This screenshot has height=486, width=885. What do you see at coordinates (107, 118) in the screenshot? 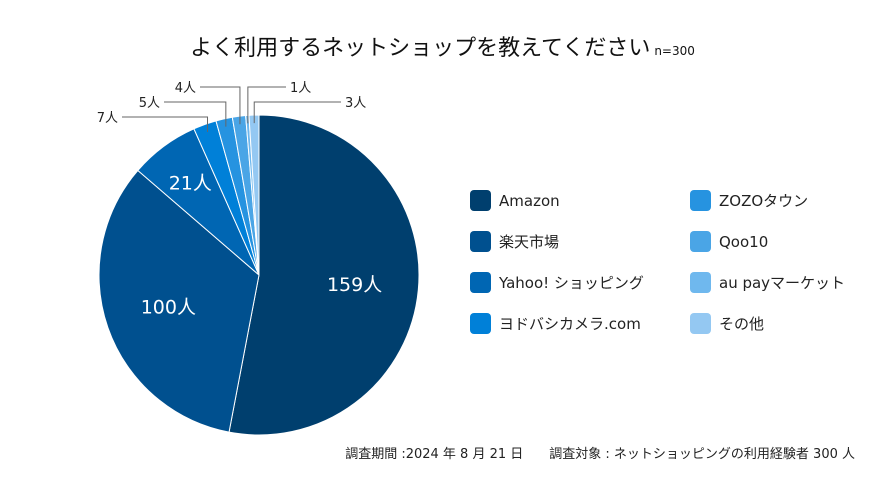
I see `slice-label: 7人` at bounding box center [107, 118].